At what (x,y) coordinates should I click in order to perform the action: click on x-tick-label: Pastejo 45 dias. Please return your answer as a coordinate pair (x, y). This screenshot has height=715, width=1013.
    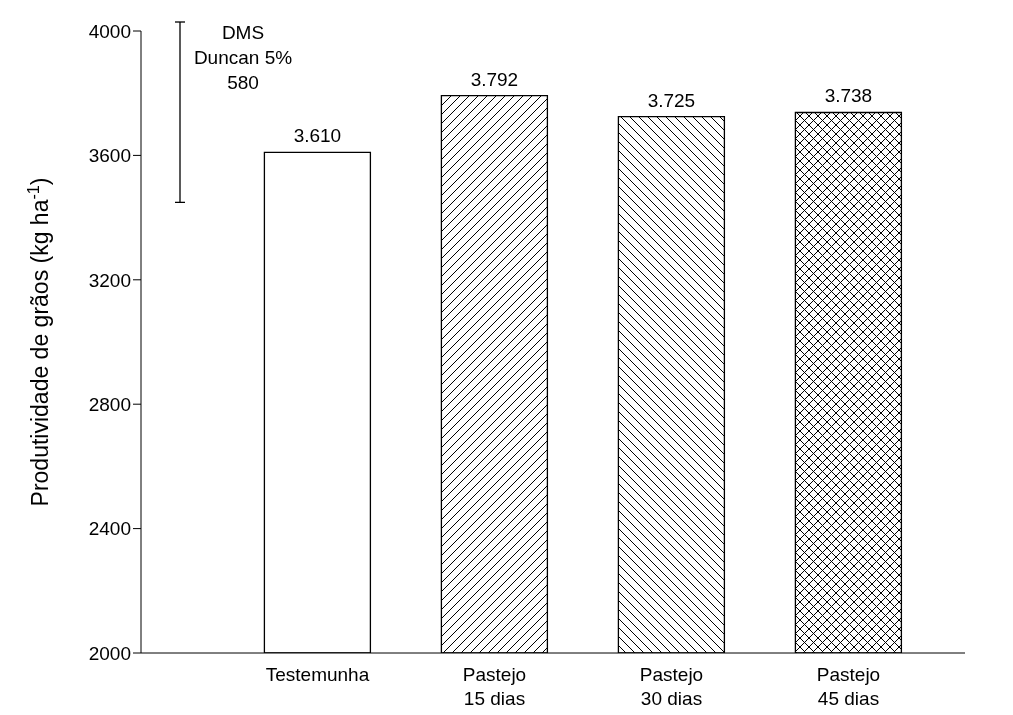
    Looking at the image, I should click on (848, 686).